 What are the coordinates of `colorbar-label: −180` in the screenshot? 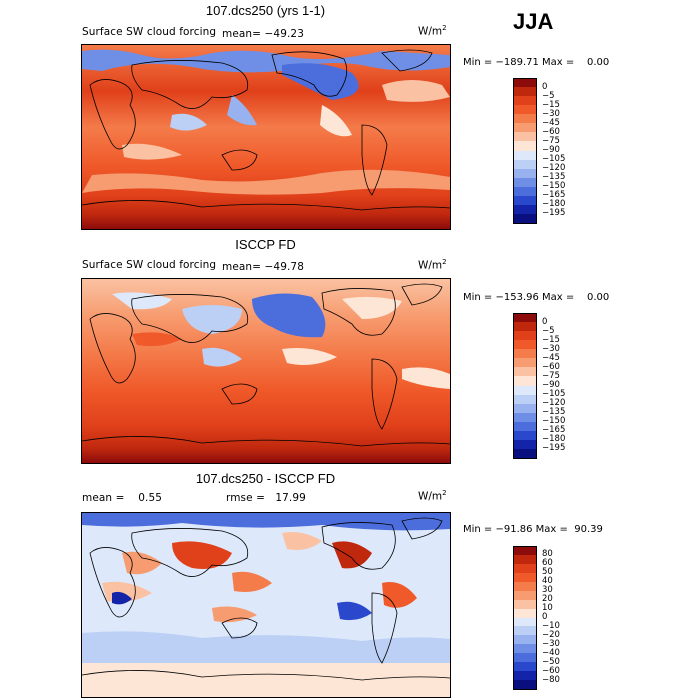 It's located at (554, 204).